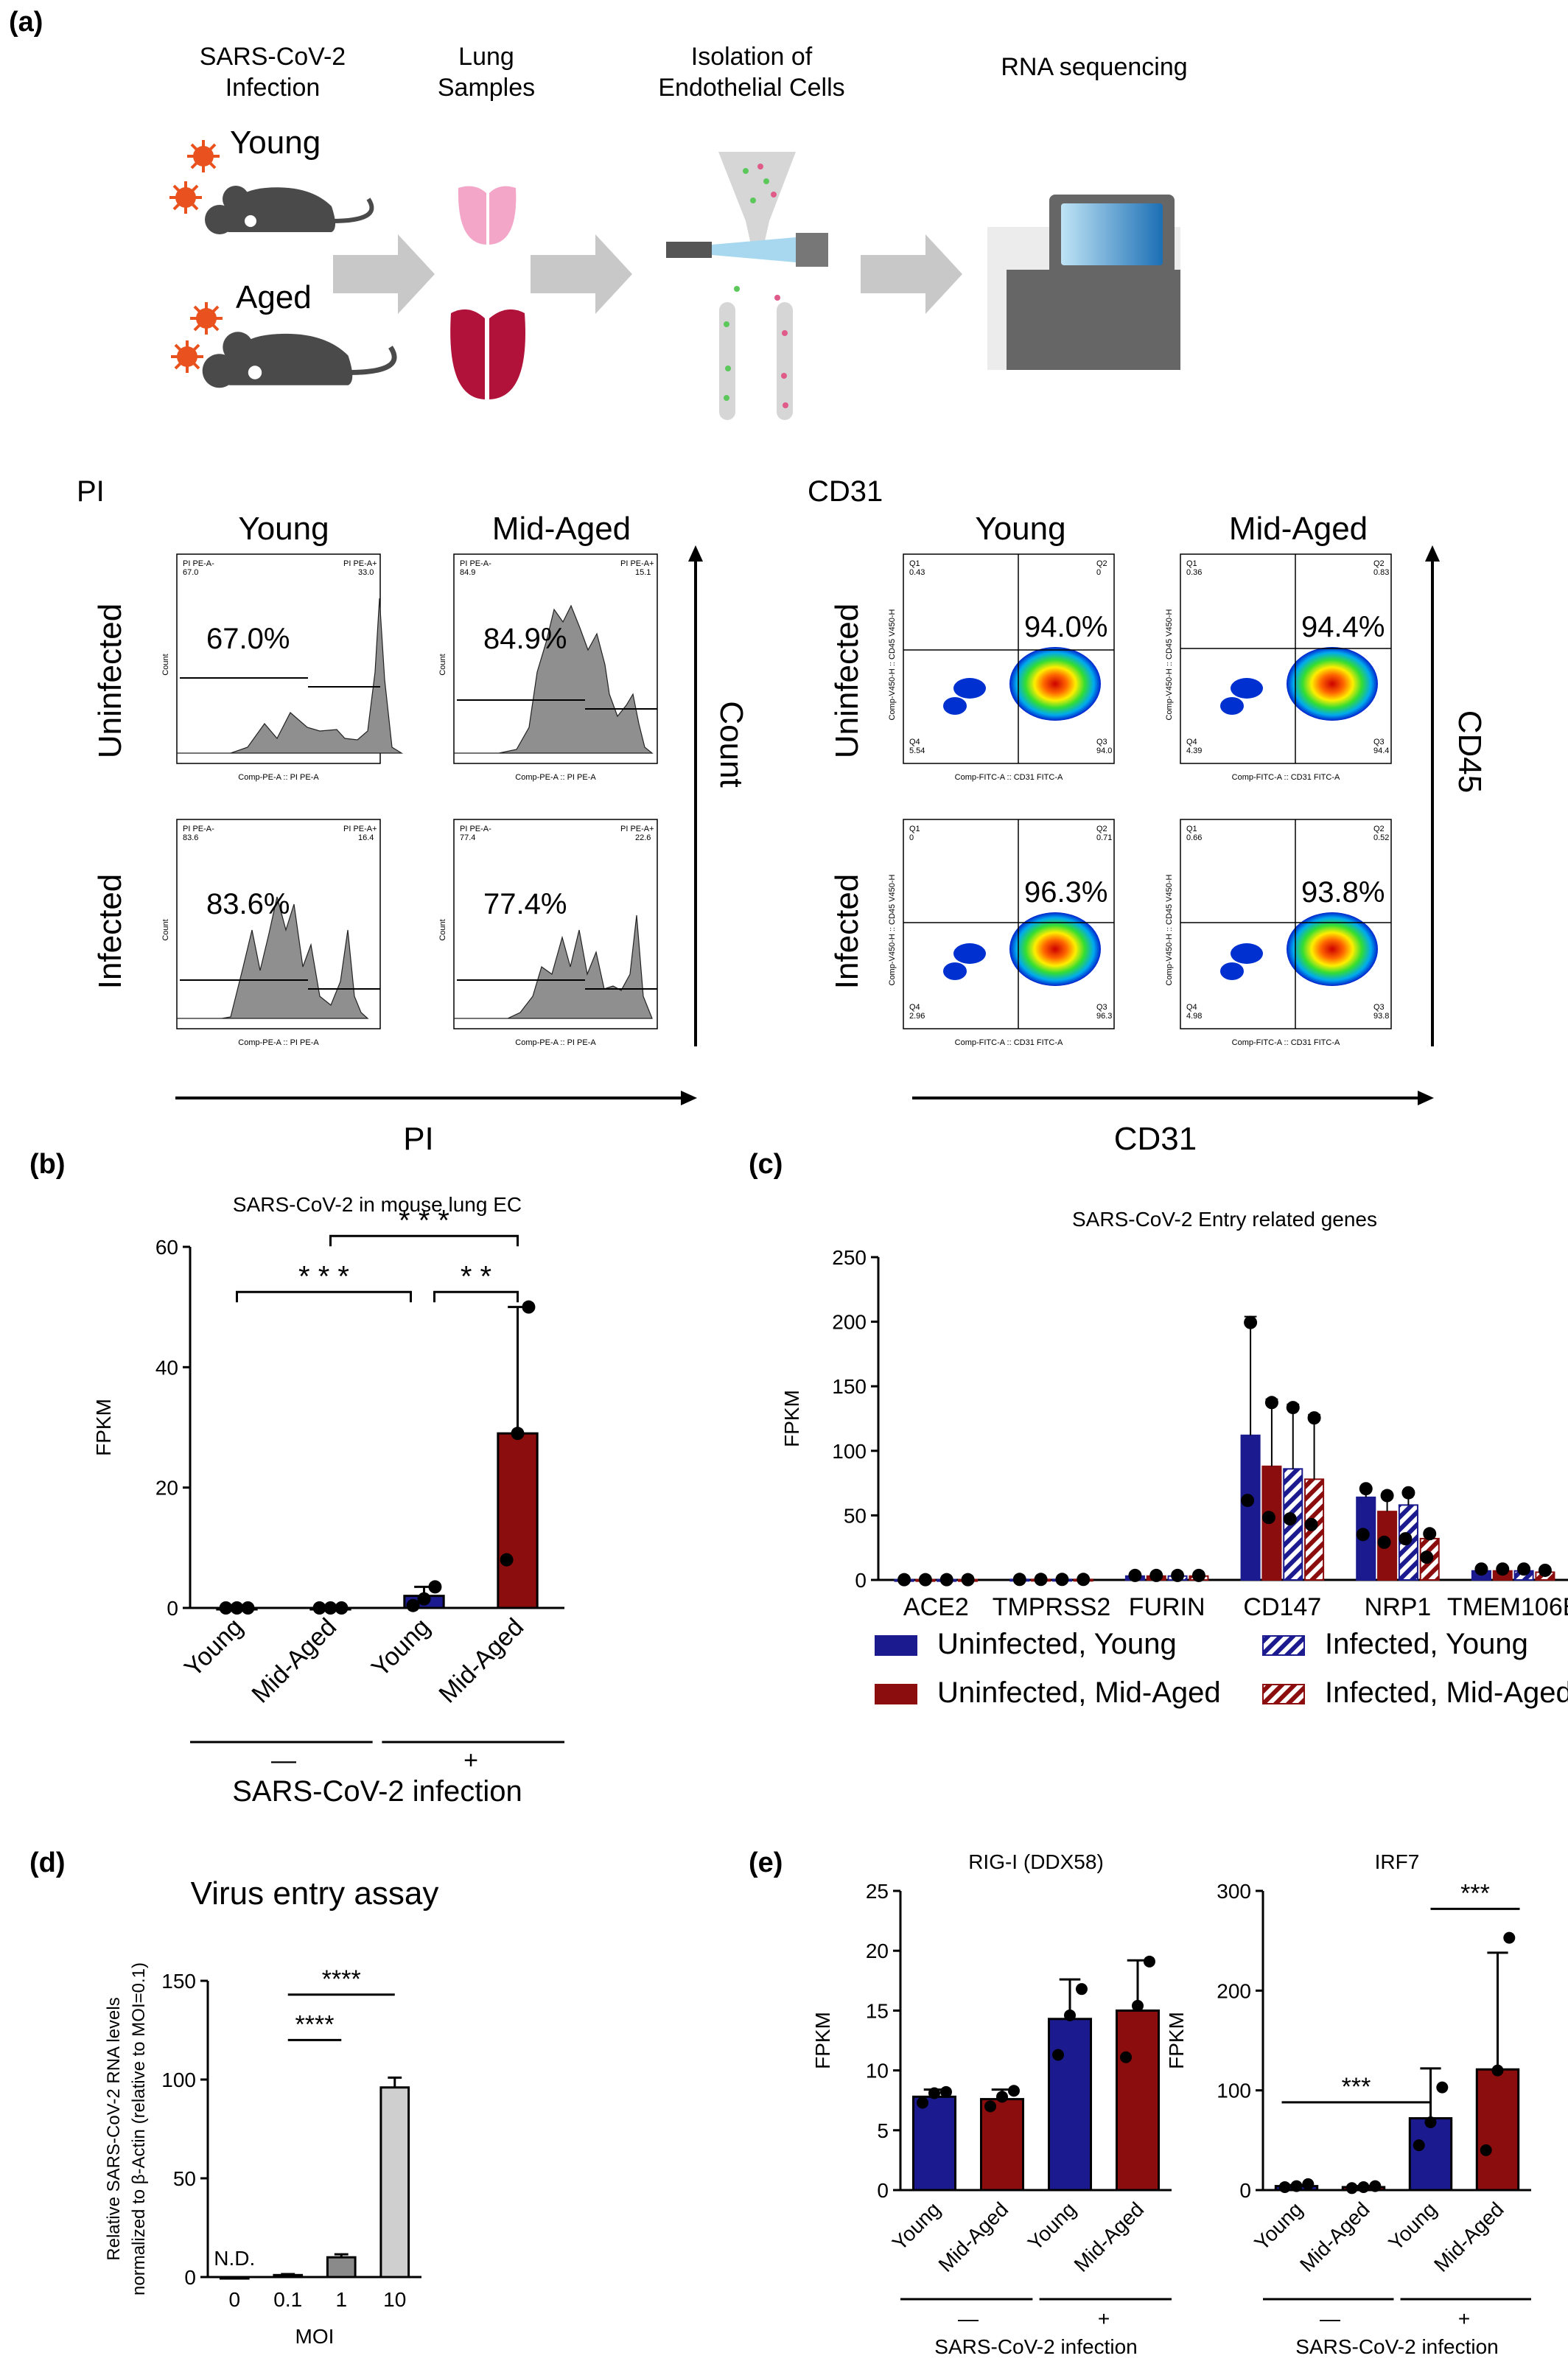 The height and width of the screenshot is (2364, 1568). I want to click on gate-percentage: 84.9%, so click(525, 639).